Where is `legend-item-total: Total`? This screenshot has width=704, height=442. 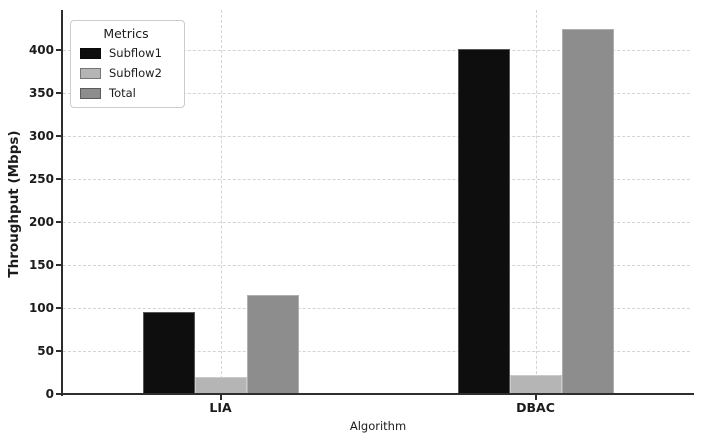
legend-item-total: Total is located at coordinates (126, 93).